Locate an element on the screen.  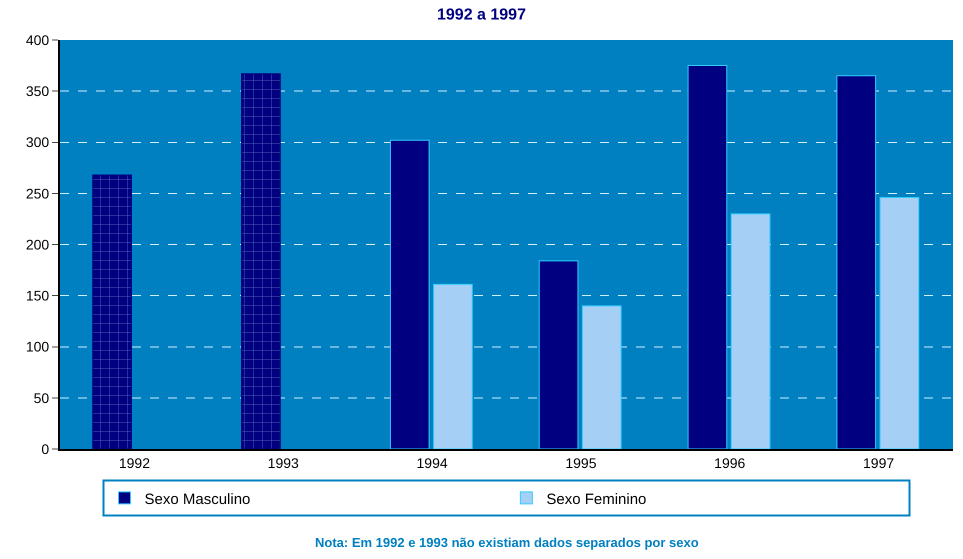
x-tick-label: 1994 is located at coordinates (432, 462).